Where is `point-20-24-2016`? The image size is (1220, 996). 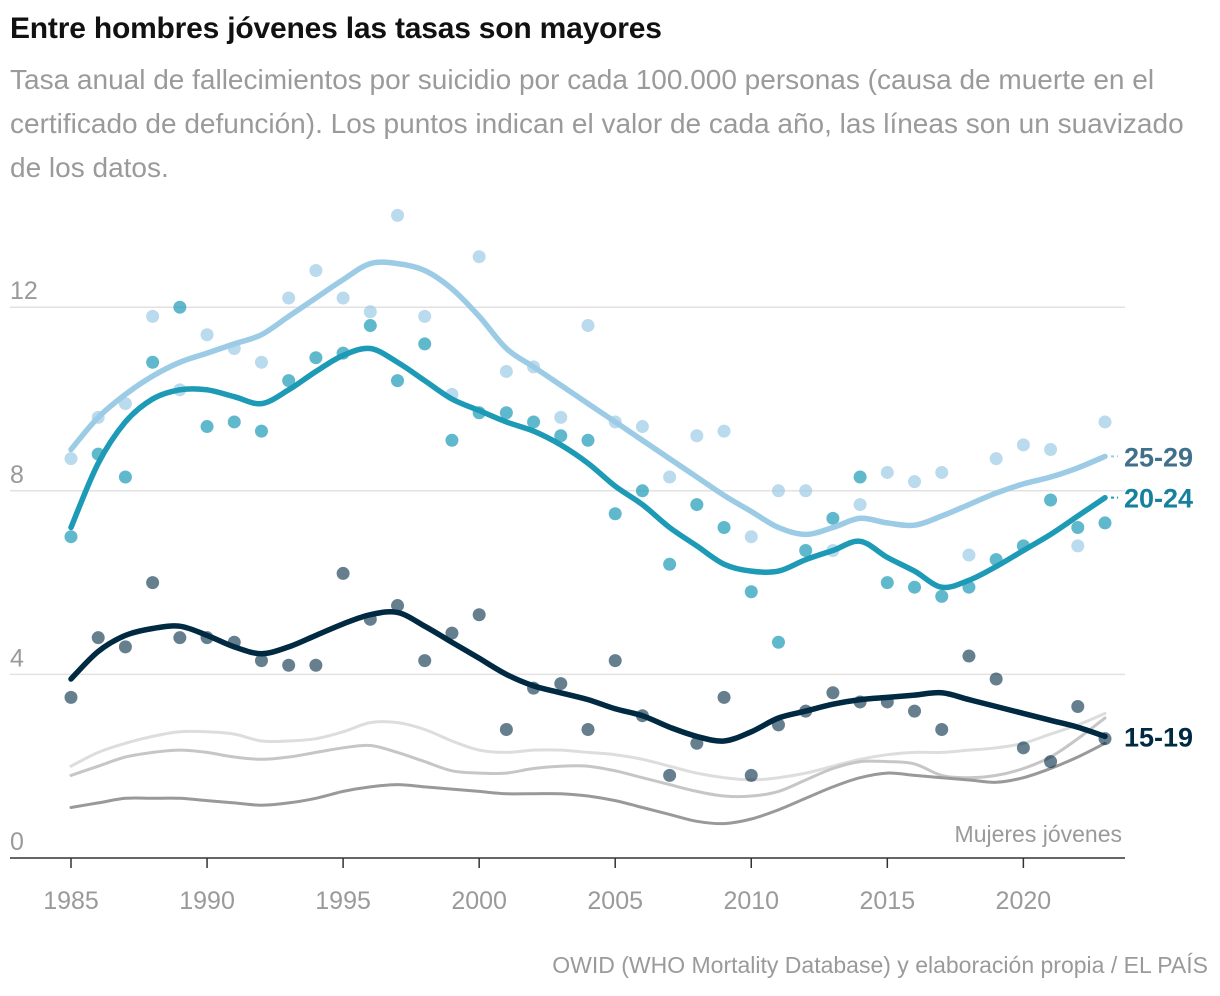
point-20-24-2016 is located at coordinates (915, 587).